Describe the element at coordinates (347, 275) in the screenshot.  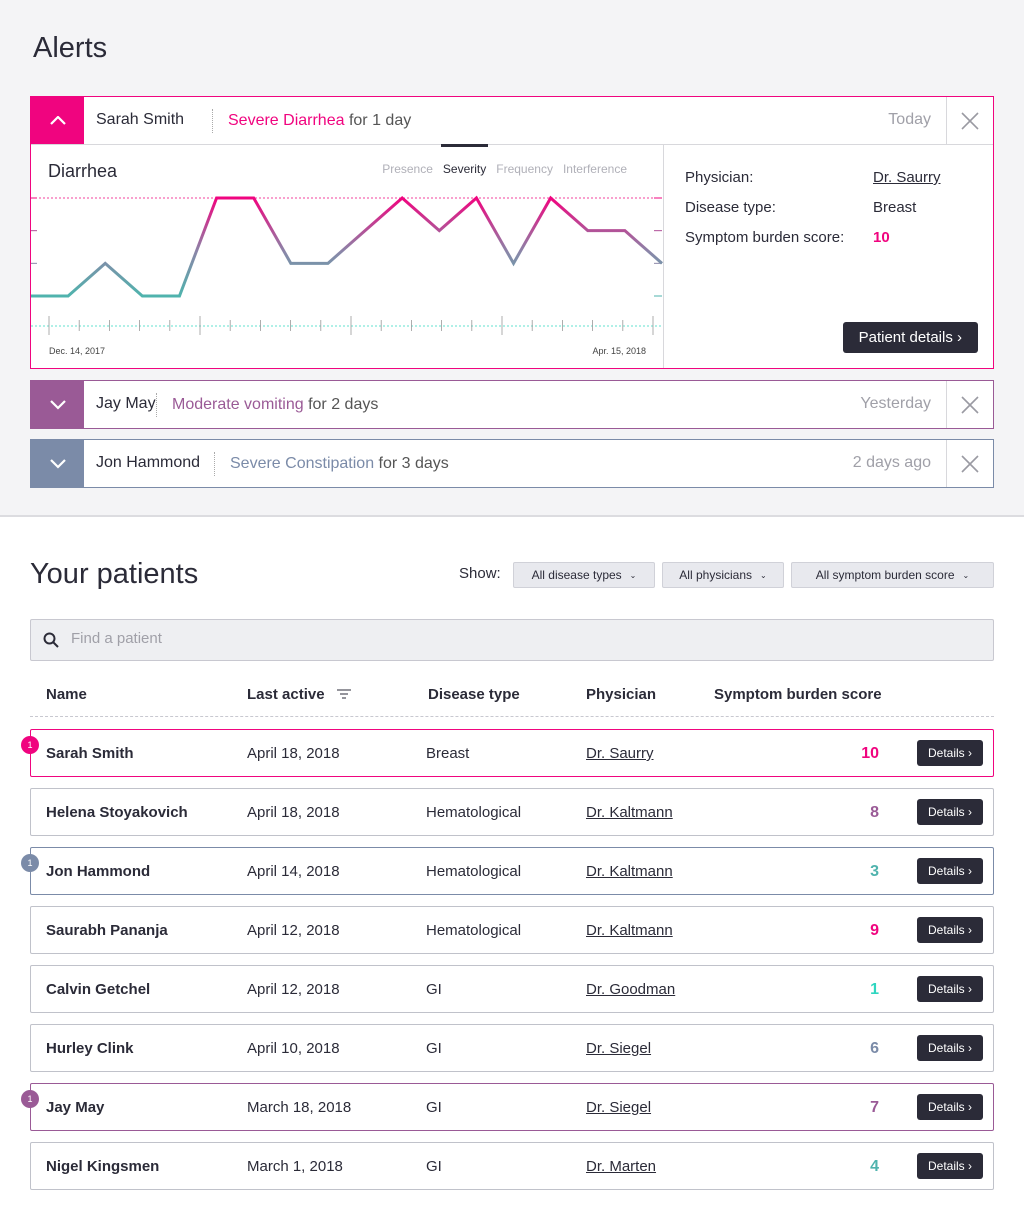
I see `severity-chart: Dec. 14, 2017 Apr. 15, 2018` at that location.